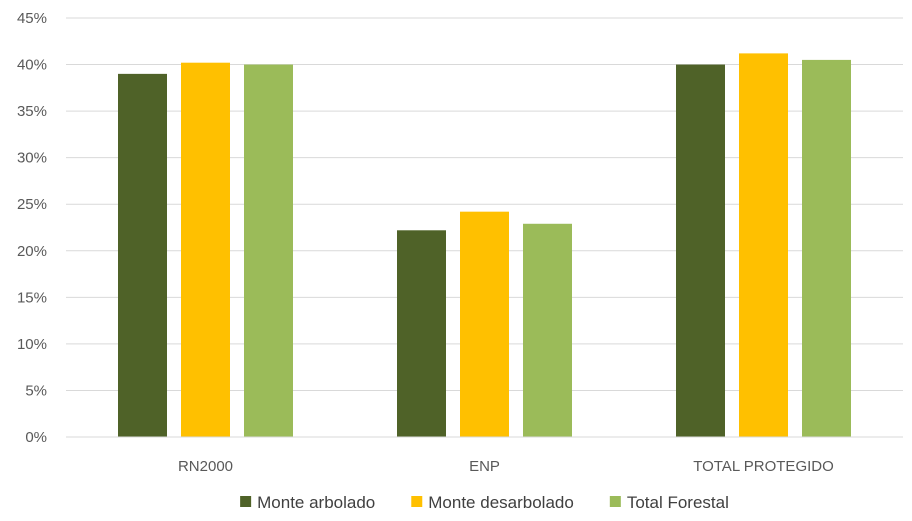  What do you see at coordinates (32, 111) in the screenshot?
I see `y-tick-label: 35%` at bounding box center [32, 111].